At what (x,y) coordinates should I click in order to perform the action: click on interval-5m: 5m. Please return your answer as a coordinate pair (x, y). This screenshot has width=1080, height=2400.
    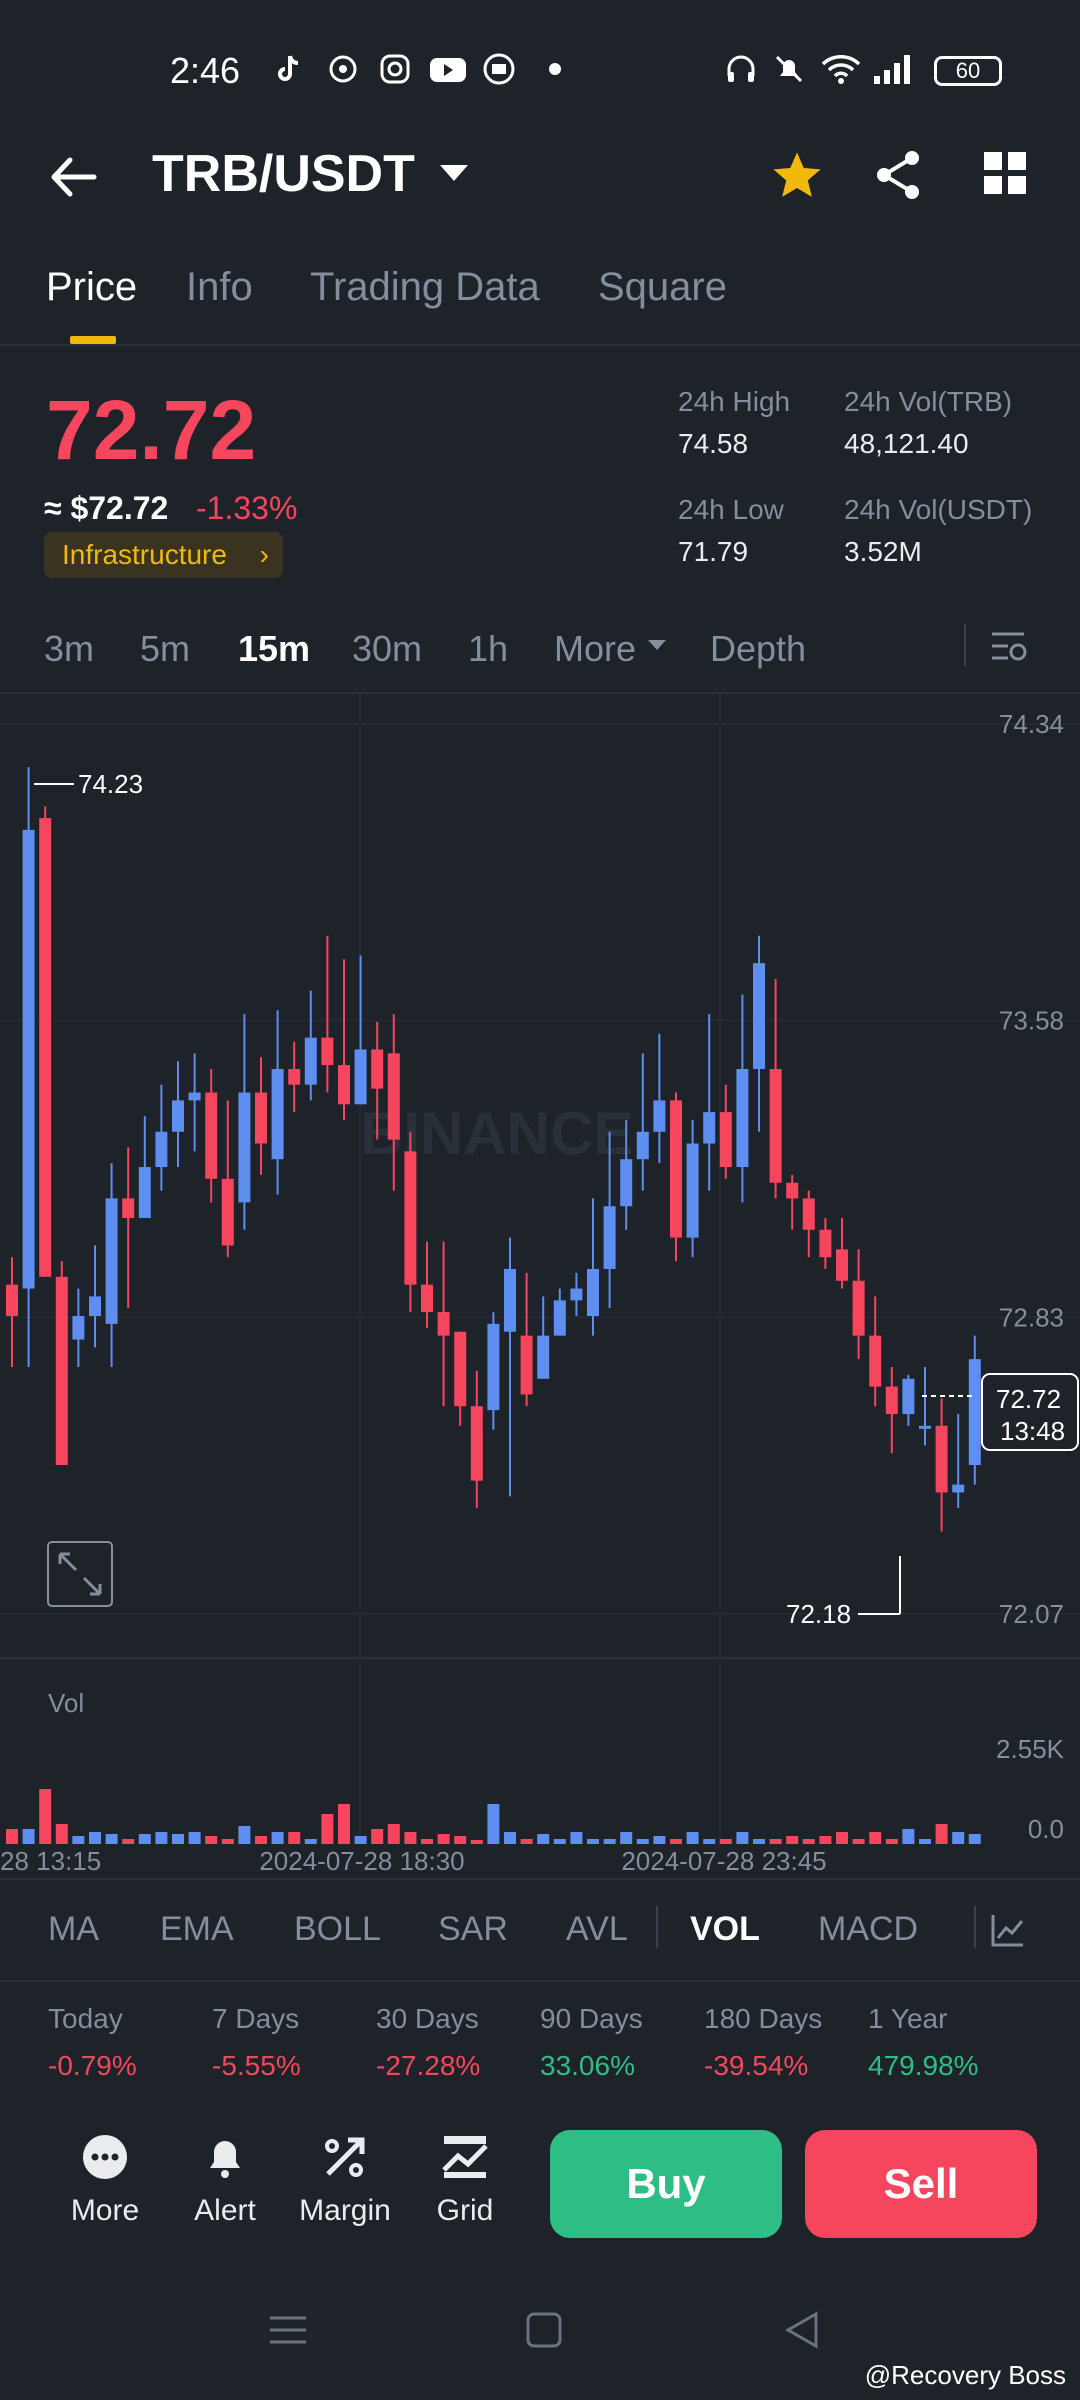
    Looking at the image, I should click on (165, 648).